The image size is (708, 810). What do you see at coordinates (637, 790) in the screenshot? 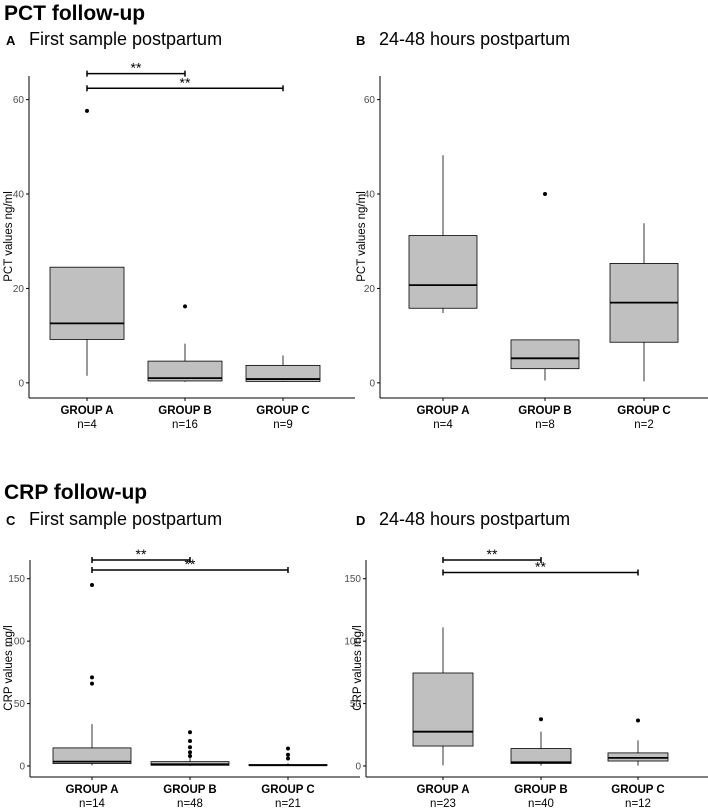
I see `panel-d-category-label: GROUP C` at bounding box center [637, 790].